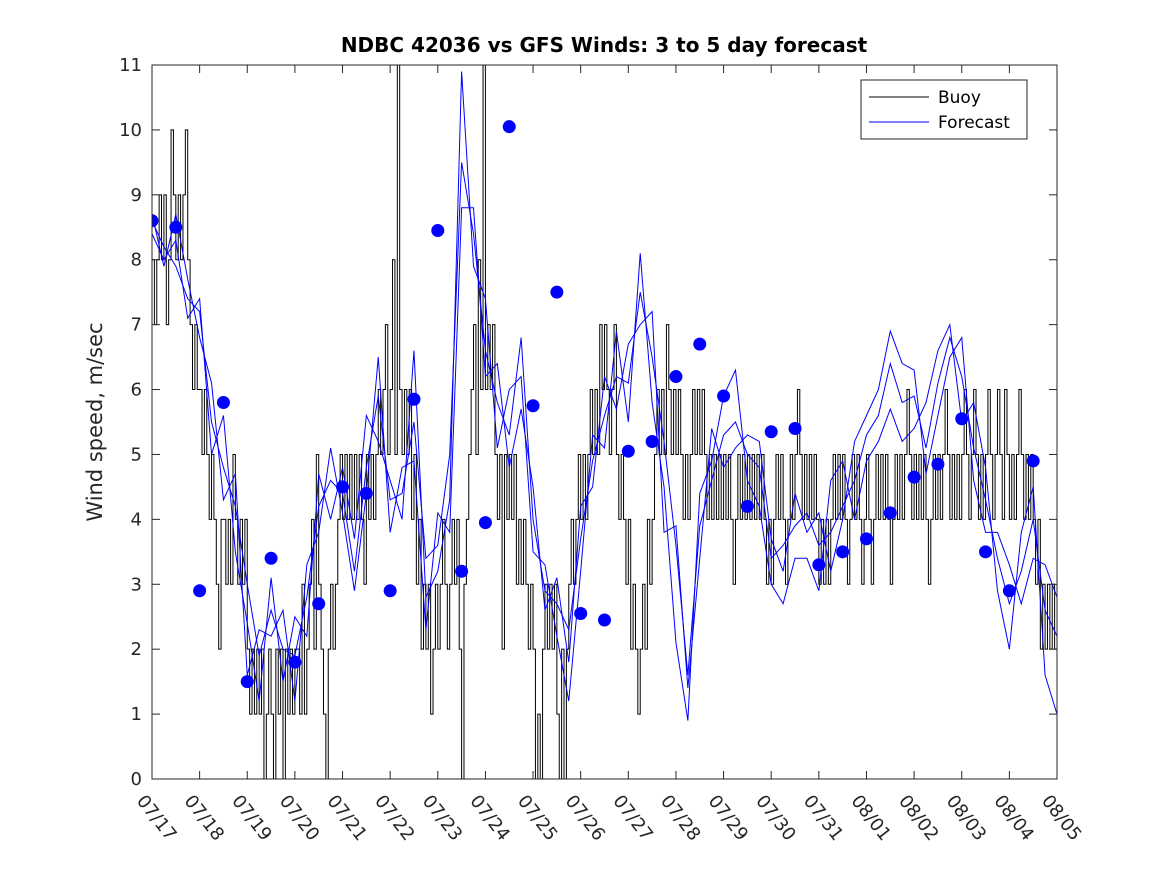 This screenshot has width=1167, height=875. What do you see at coordinates (136, 714) in the screenshot?
I see `y-tick-label-1: 1` at bounding box center [136, 714].